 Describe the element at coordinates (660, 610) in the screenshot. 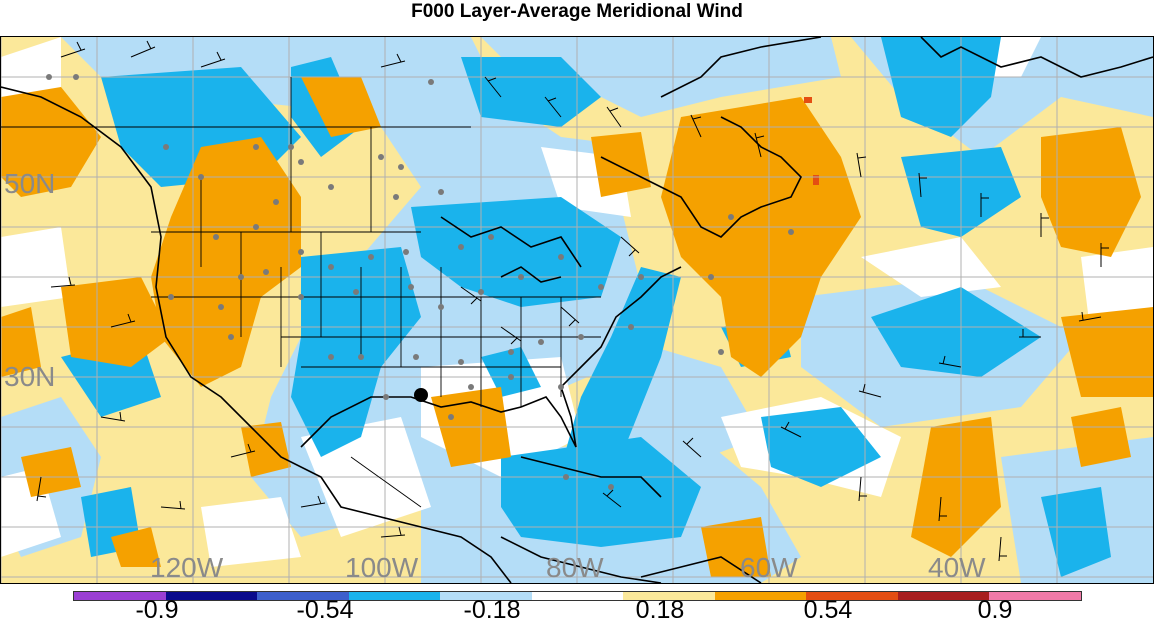

I see `colorbar-label: 0.18` at that location.